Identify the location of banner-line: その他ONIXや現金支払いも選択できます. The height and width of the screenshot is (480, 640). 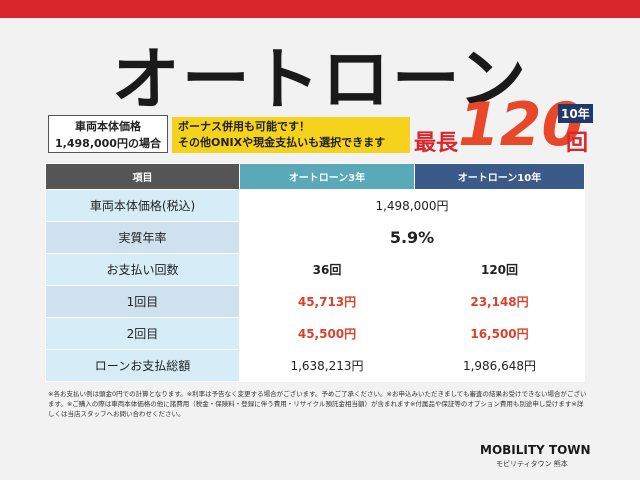
(282, 142).